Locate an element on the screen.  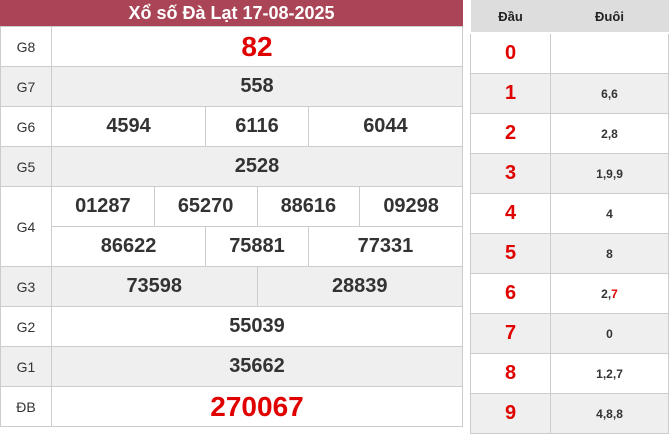
prize-label: ĐB is located at coordinates (26, 406).